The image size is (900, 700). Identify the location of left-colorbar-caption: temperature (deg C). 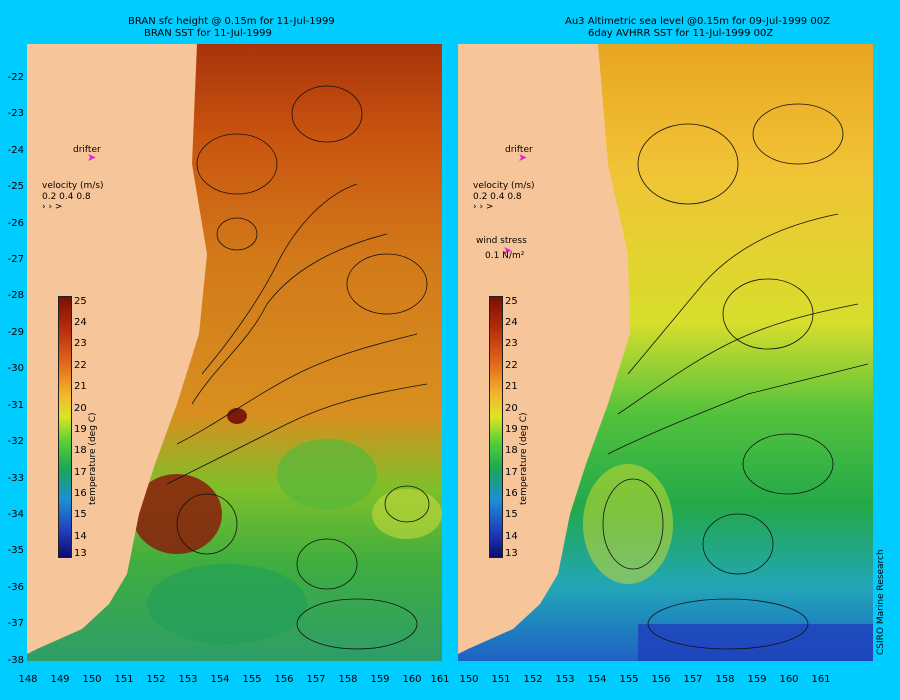
(93, 458).